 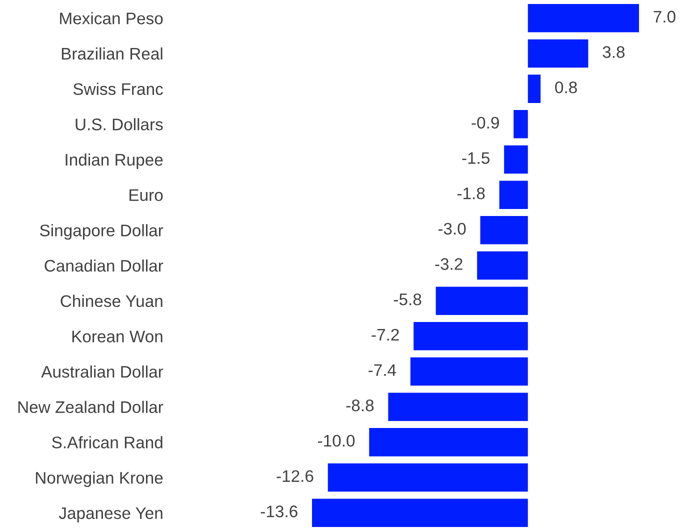 What do you see at coordinates (119, 124) in the screenshot?
I see `y-tick-label: U.S. Dollars` at bounding box center [119, 124].